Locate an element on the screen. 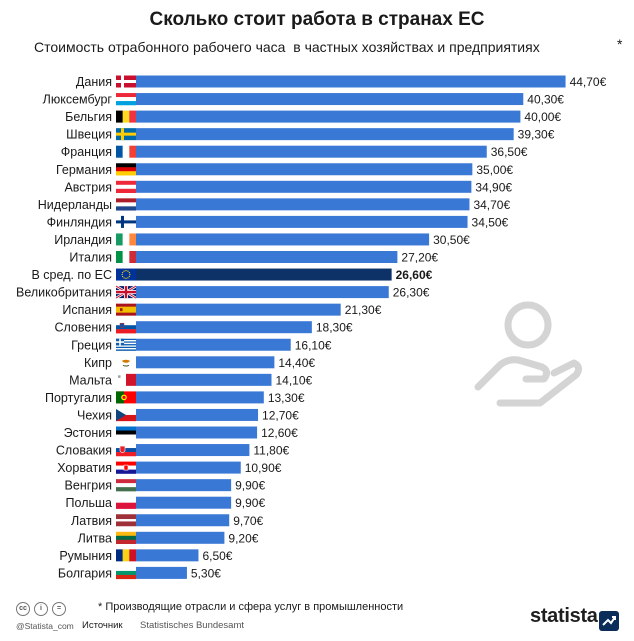 The width and height of the screenshot is (634, 641). category-label: В сред. по ЕС is located at coordinates (72, 275).